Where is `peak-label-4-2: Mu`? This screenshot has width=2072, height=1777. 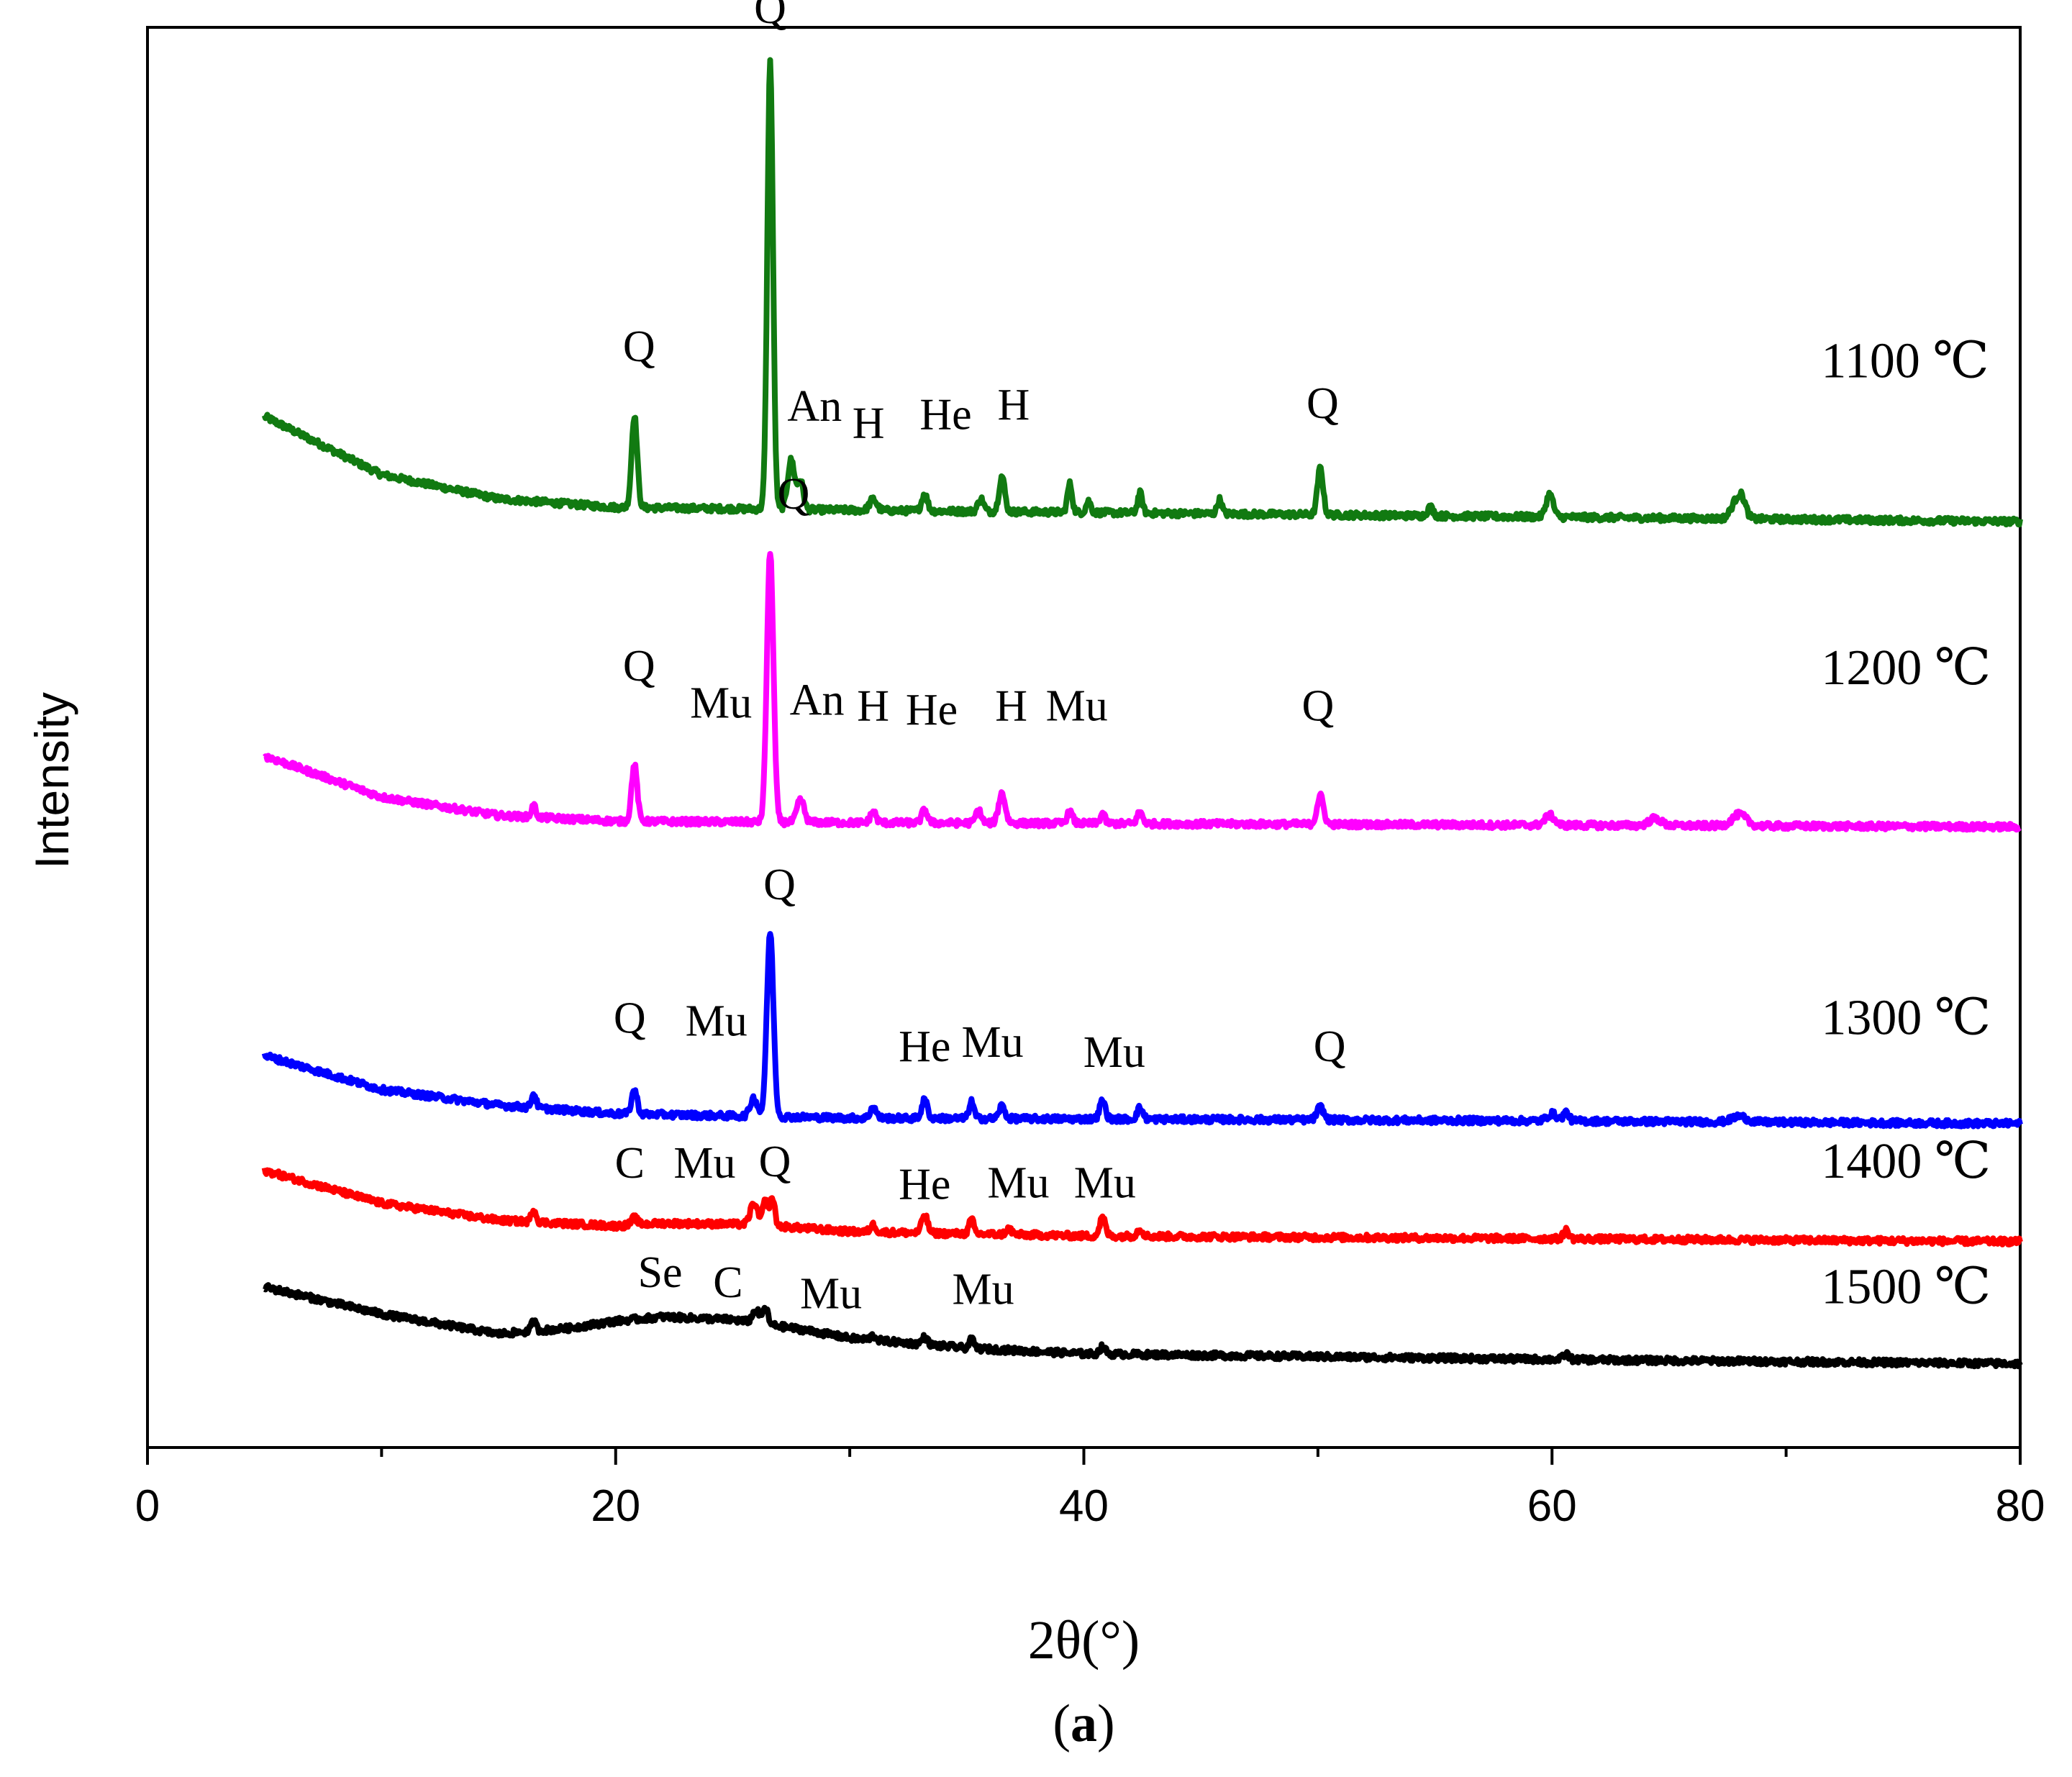 peak-label-4-2: Mu is located at coordinates (831, 1294).